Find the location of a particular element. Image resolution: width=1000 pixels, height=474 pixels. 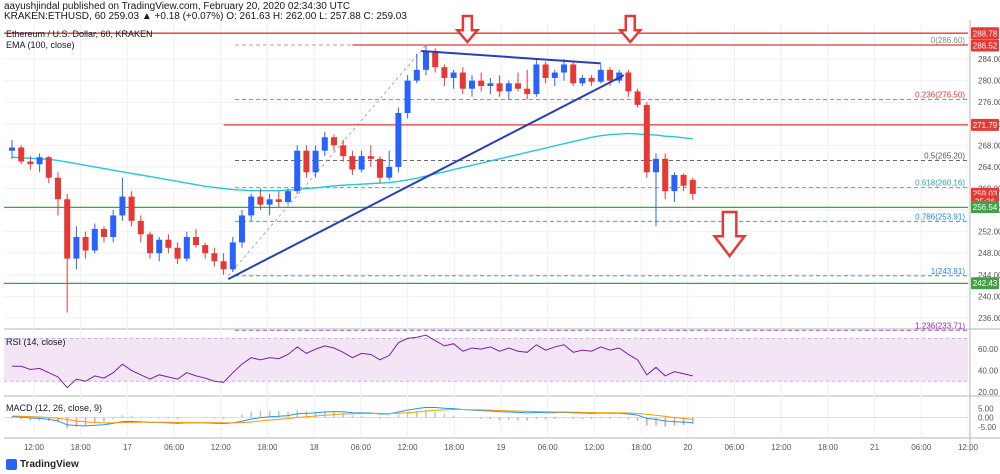

rsi-legend: RSI (14, close) is located at coordinates (36, 342).